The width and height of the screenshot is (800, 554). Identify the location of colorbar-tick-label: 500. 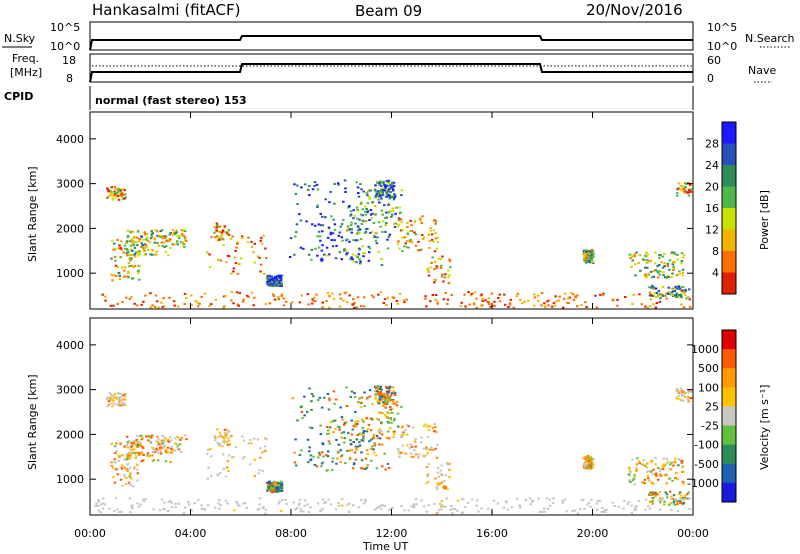
(708, 368).